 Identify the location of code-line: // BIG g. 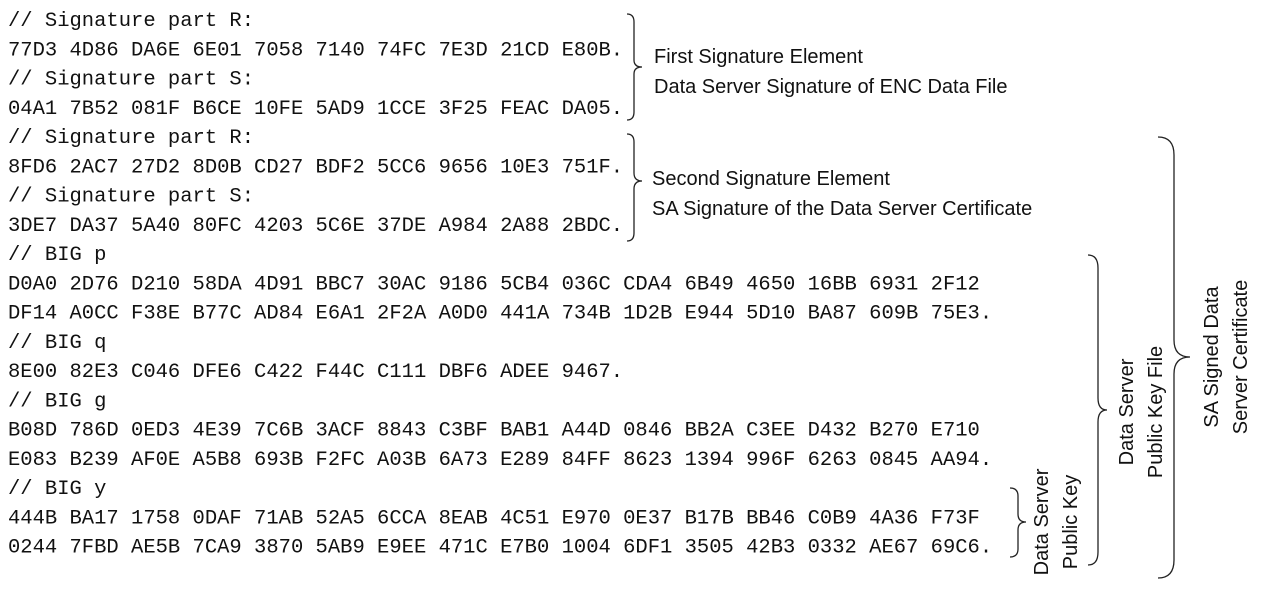
(57, 401).